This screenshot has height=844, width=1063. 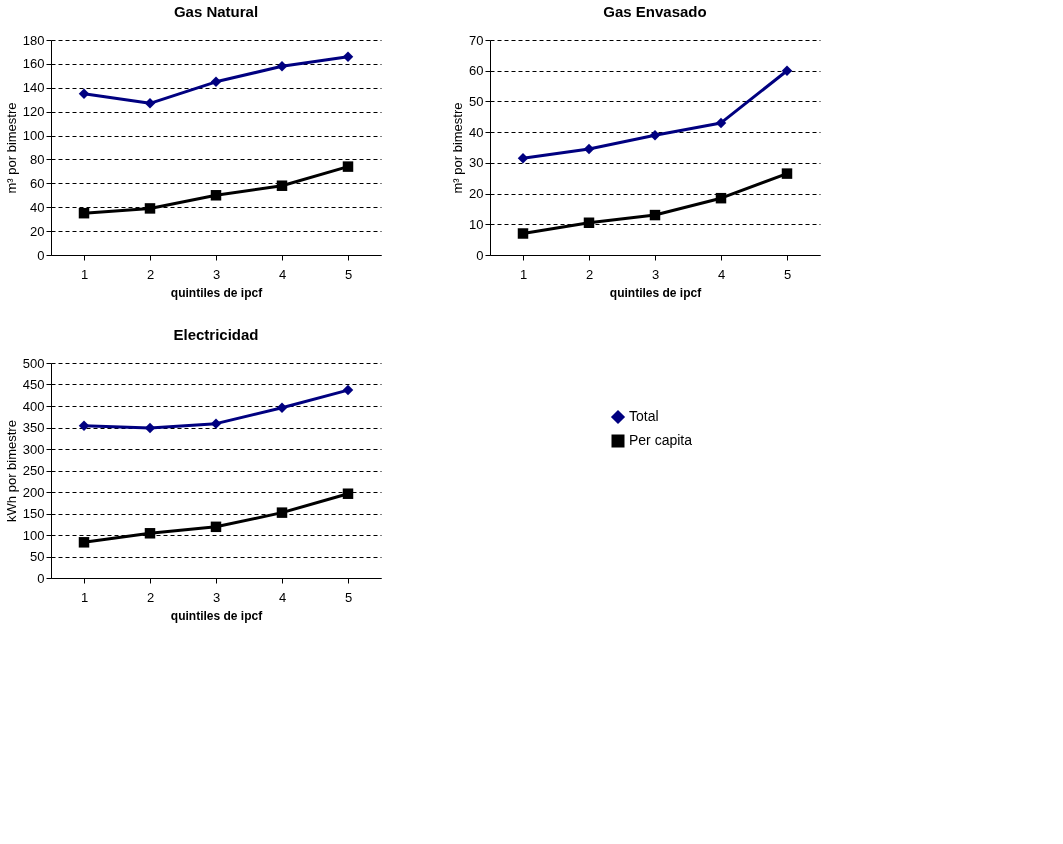 What do you see at coordinates (33, 449) in the screenshot?
I see `y-tick-label: 300` at bounding box center [33, 449].